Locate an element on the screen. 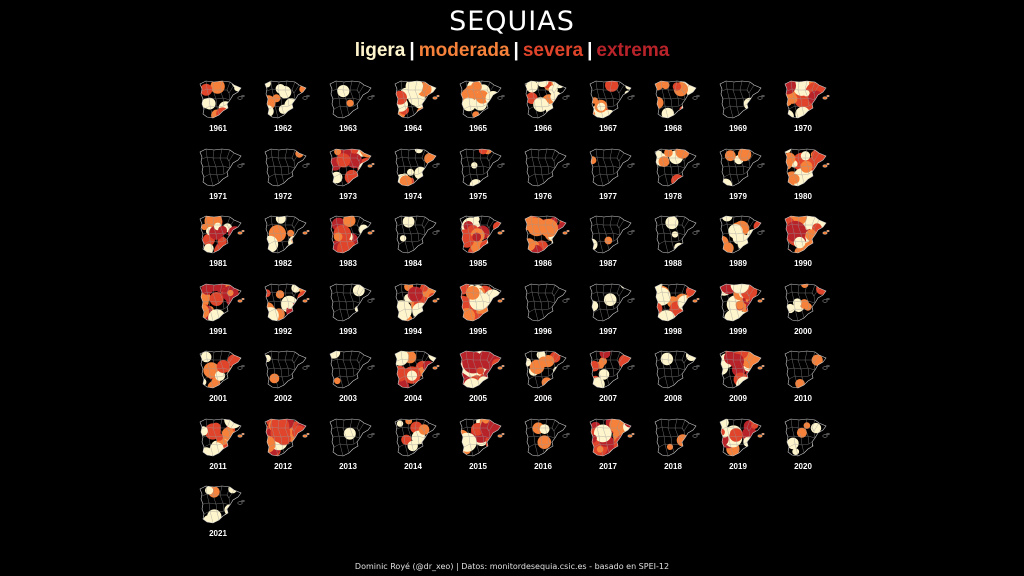 The height and width of the screenshot is (576, 1024). year-label: 1998 is located at coordinates (673, 331).